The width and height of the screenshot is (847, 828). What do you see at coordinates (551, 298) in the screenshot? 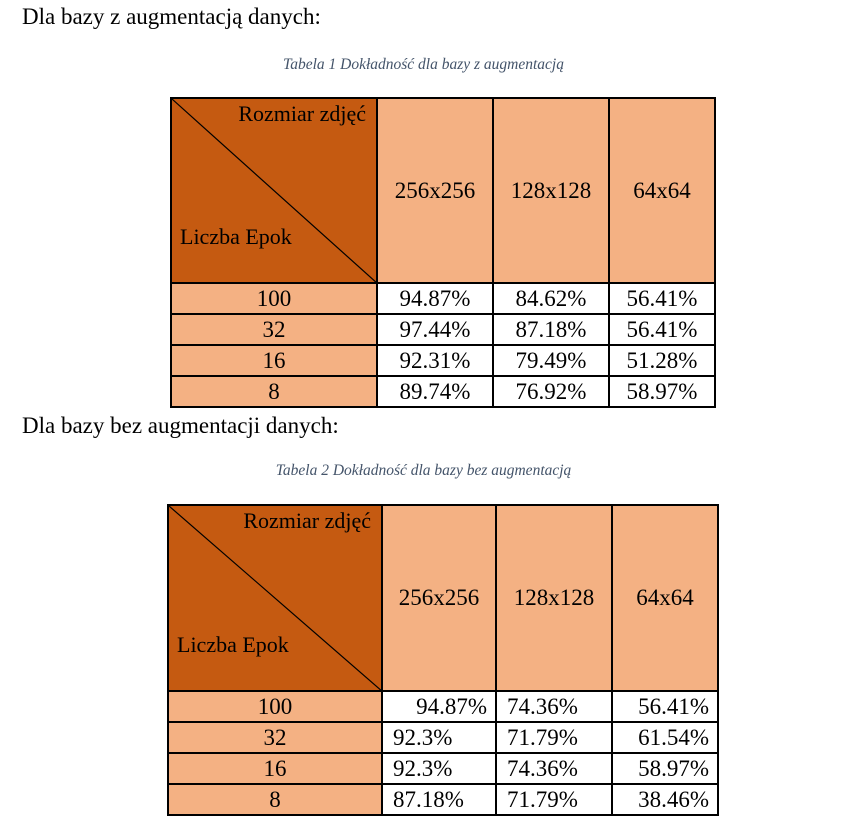
I see `table-cell: 84.62%` at bounding box center [551, 298].